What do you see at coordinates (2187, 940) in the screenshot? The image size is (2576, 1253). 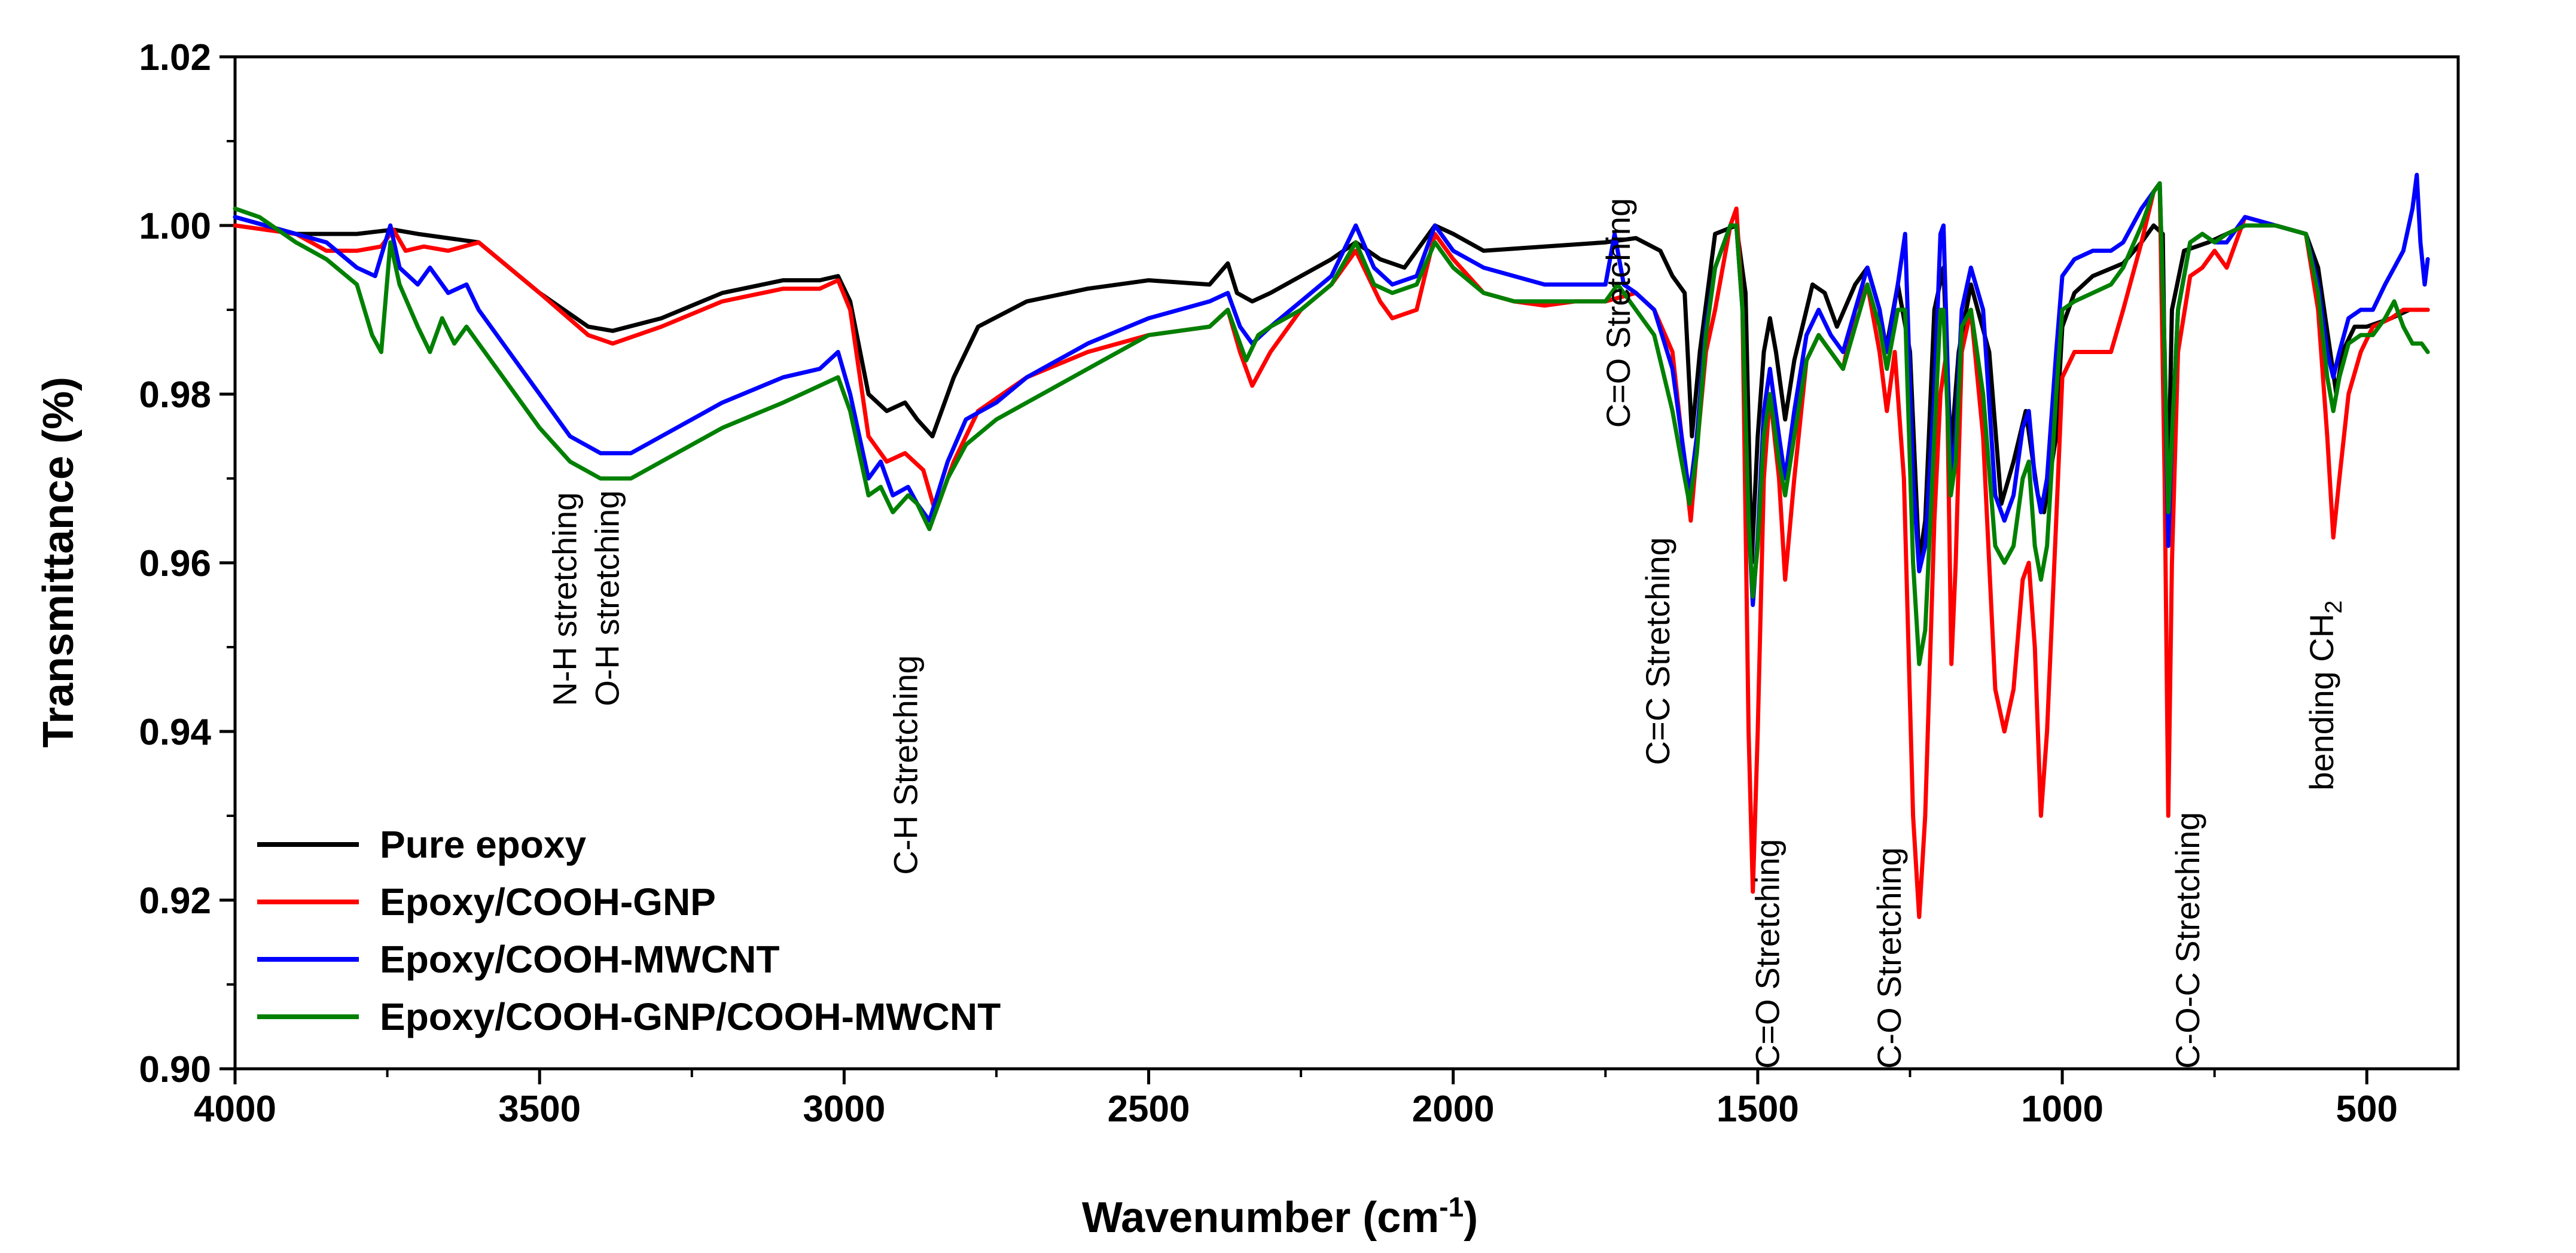 I see `annotation-c-o-c-stretching-7: C-O-C Stretching` at bounding box center [2187, 940].